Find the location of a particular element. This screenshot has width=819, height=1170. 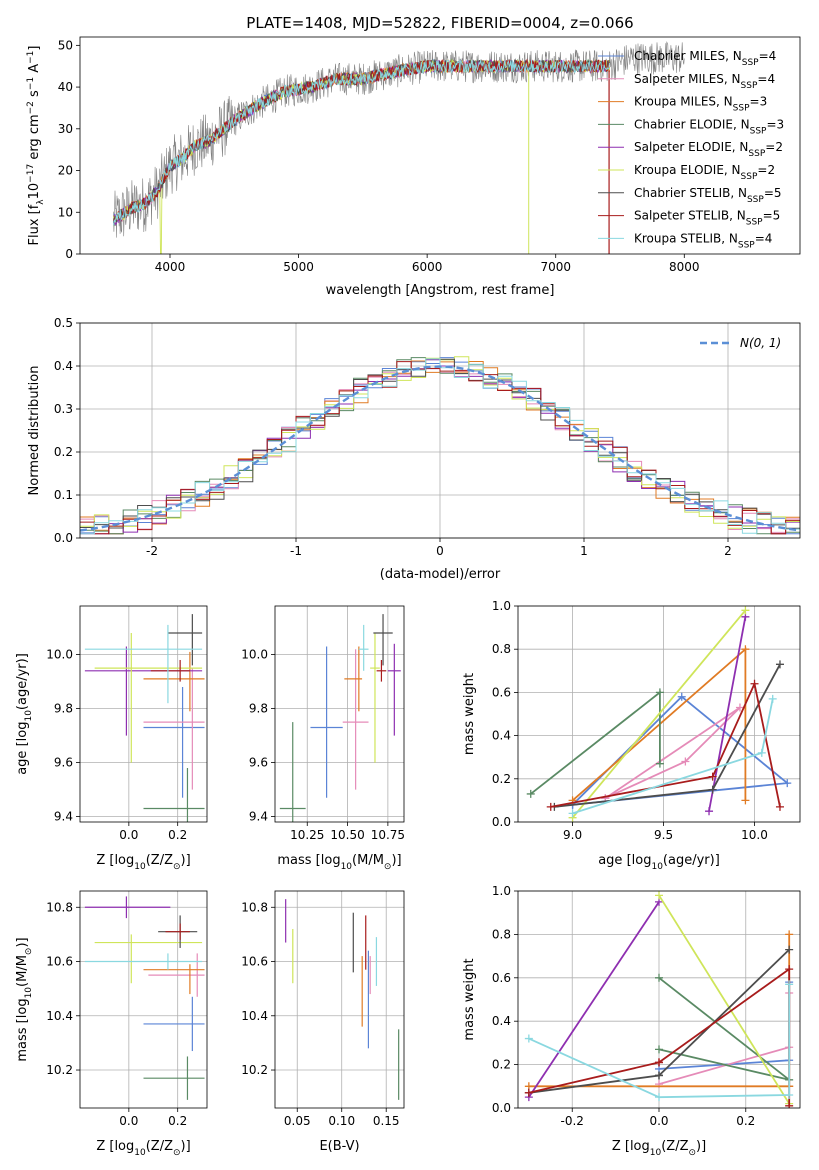

legend-text: Chabrier STELIB, N is located at coordinates (690, 193).